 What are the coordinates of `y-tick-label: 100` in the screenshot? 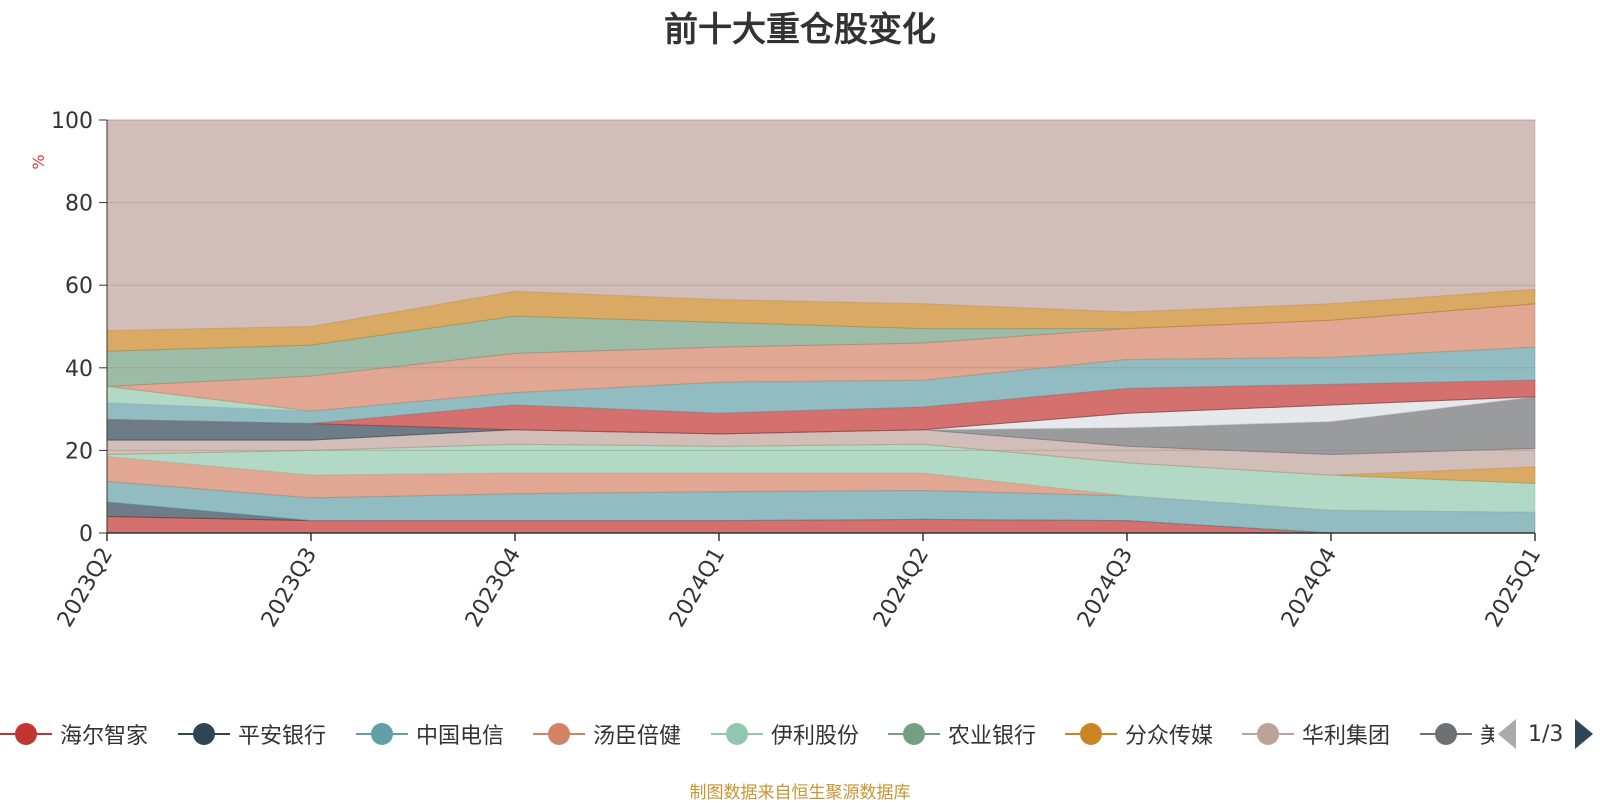 It's located at (72, 121).